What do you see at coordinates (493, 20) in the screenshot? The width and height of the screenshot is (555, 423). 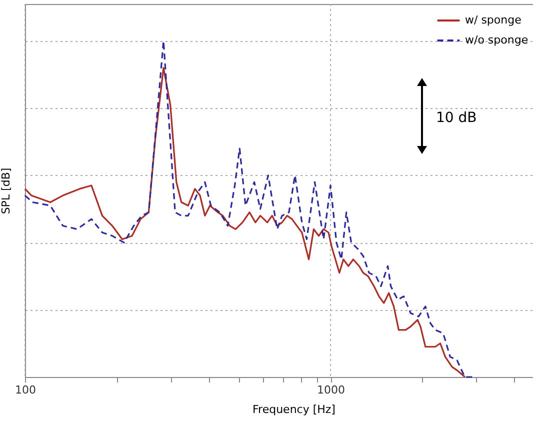 I see `legend-label: w/ sponge` at bounding box center [493, 20].